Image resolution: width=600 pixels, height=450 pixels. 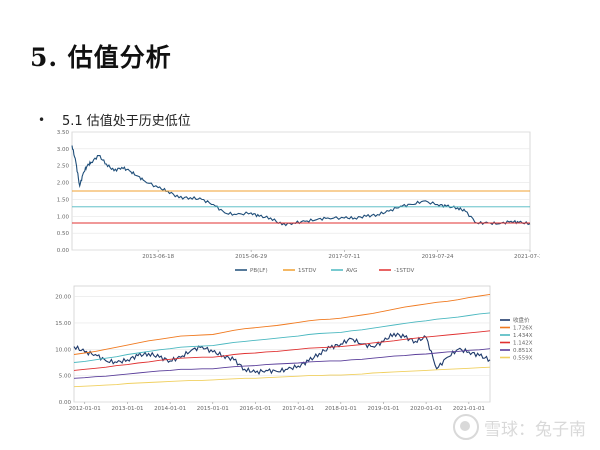 What do you see at coordinates (63, 234) in the screenshot?
I see `y-tick-label: 0.50` at bounding box center [63, 234].